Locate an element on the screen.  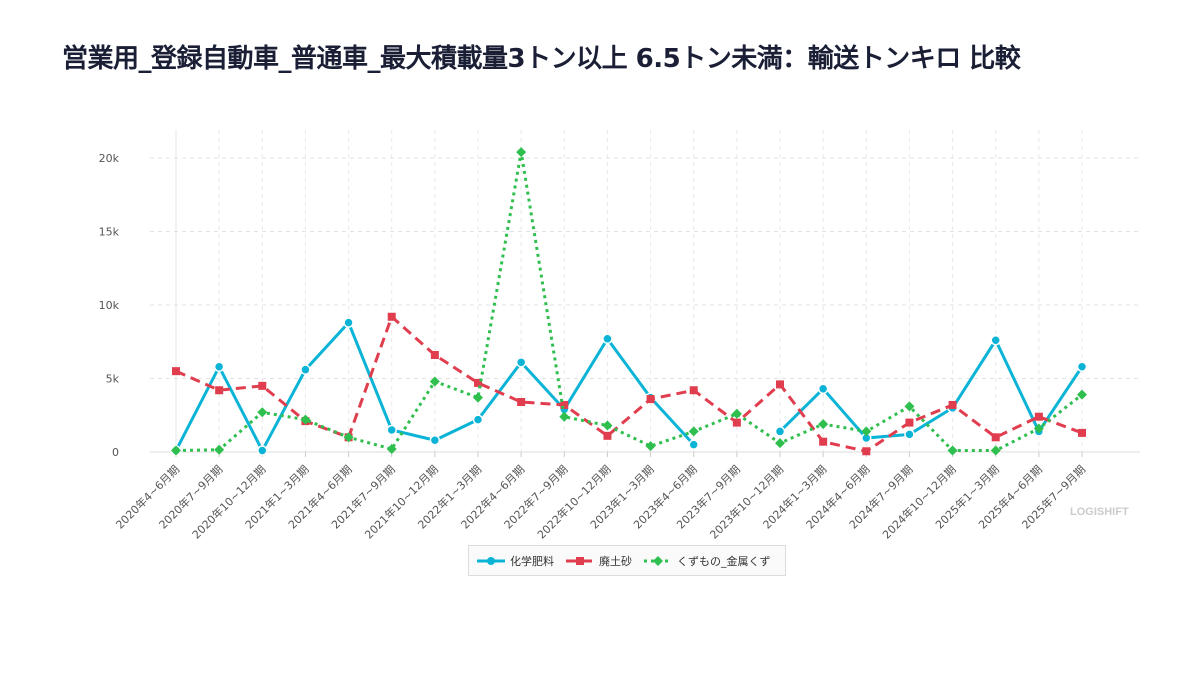
x-tick-label: 2020年10~12月期 is located at coordinates (228, 501).